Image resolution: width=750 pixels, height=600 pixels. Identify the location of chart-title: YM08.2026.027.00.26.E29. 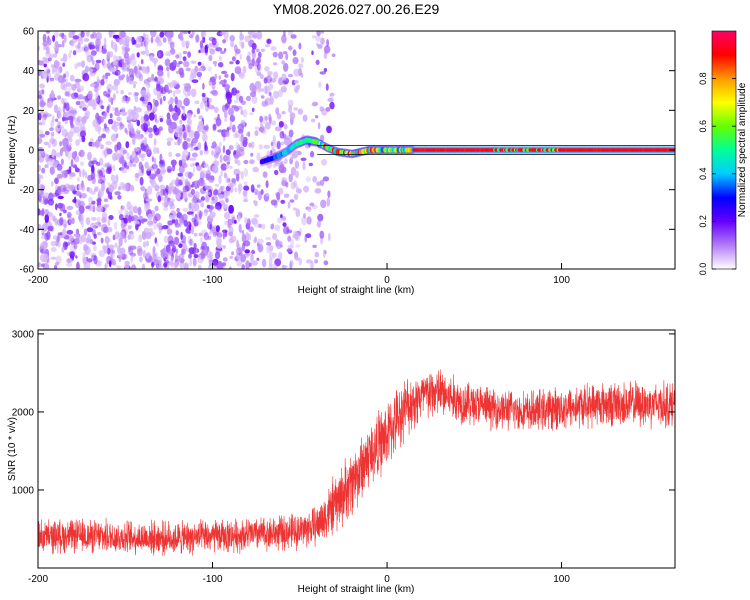
(356, 9).